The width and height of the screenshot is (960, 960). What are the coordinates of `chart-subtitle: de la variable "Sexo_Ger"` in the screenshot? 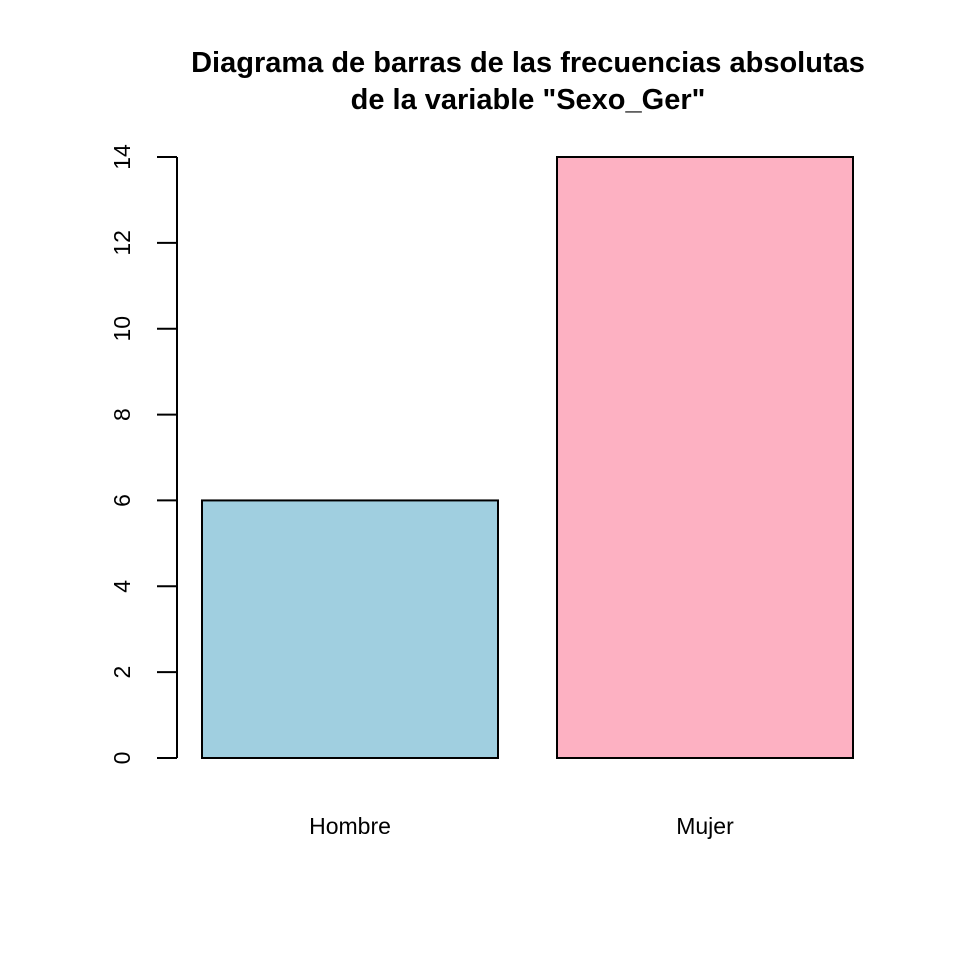 It's located at (528, 100).